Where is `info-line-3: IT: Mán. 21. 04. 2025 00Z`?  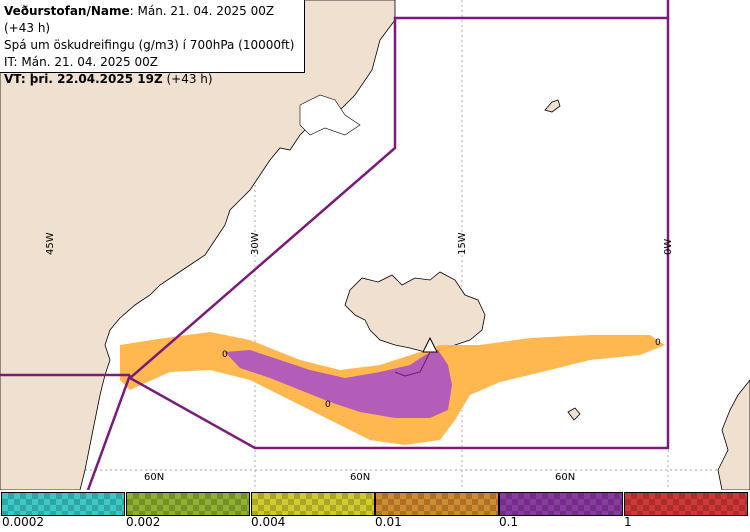
info-line-3: IT: Mán. 21. 04. 2025 00Z is located at coordinates (81, 62).